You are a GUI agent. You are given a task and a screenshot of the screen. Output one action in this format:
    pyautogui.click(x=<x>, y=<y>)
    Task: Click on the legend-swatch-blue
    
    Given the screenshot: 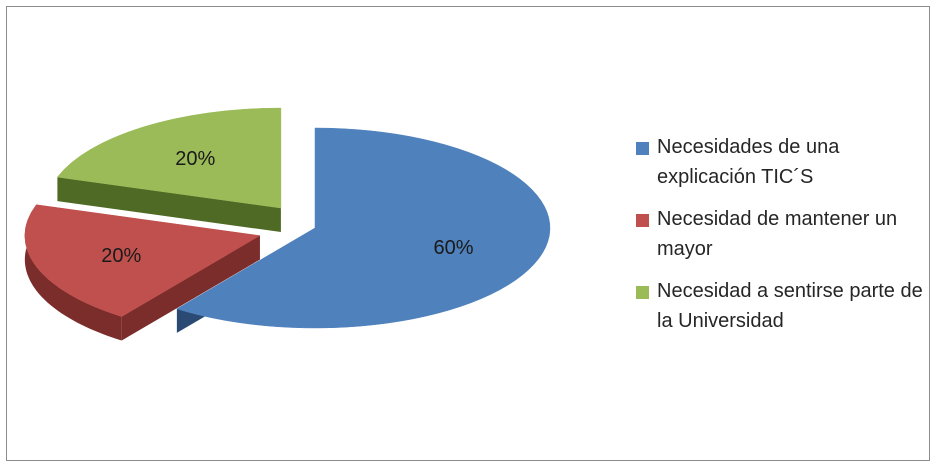 What is the action you would take?
    pyautogui.click(x=642, y=148)
    